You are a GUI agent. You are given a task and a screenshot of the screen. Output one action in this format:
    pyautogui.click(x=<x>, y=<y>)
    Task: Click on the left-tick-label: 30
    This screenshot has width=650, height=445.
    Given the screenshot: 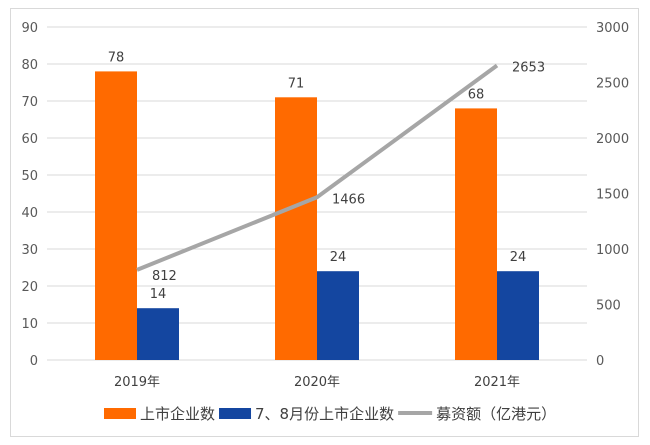 What is the action you would take?
    pyautogui.click(x=29, y=250)
    